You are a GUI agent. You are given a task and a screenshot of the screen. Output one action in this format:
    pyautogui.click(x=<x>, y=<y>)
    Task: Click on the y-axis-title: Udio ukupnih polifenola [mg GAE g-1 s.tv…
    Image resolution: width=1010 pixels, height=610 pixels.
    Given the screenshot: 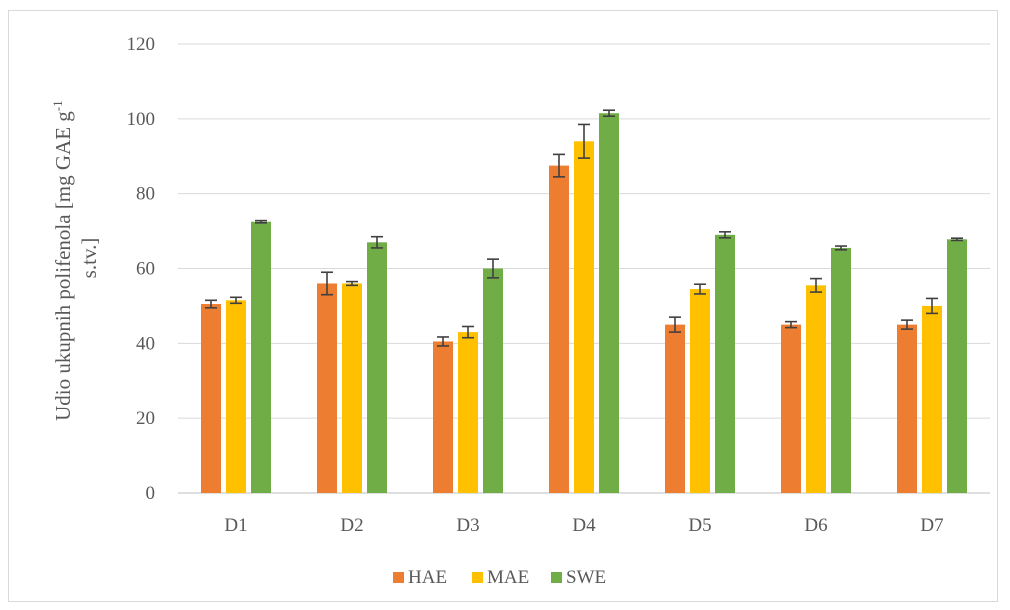 What is the action you would take?
    pyautogui.click(x=72, y=258)
    